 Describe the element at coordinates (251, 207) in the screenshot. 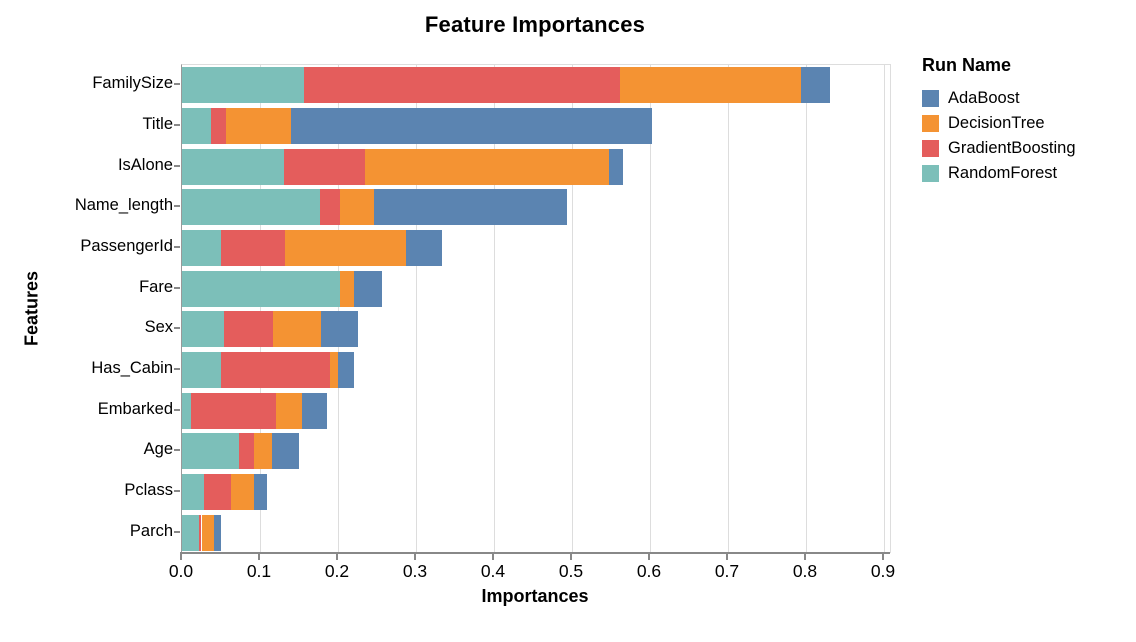

I see `bar-segment-randomforest-name_length` at that location.